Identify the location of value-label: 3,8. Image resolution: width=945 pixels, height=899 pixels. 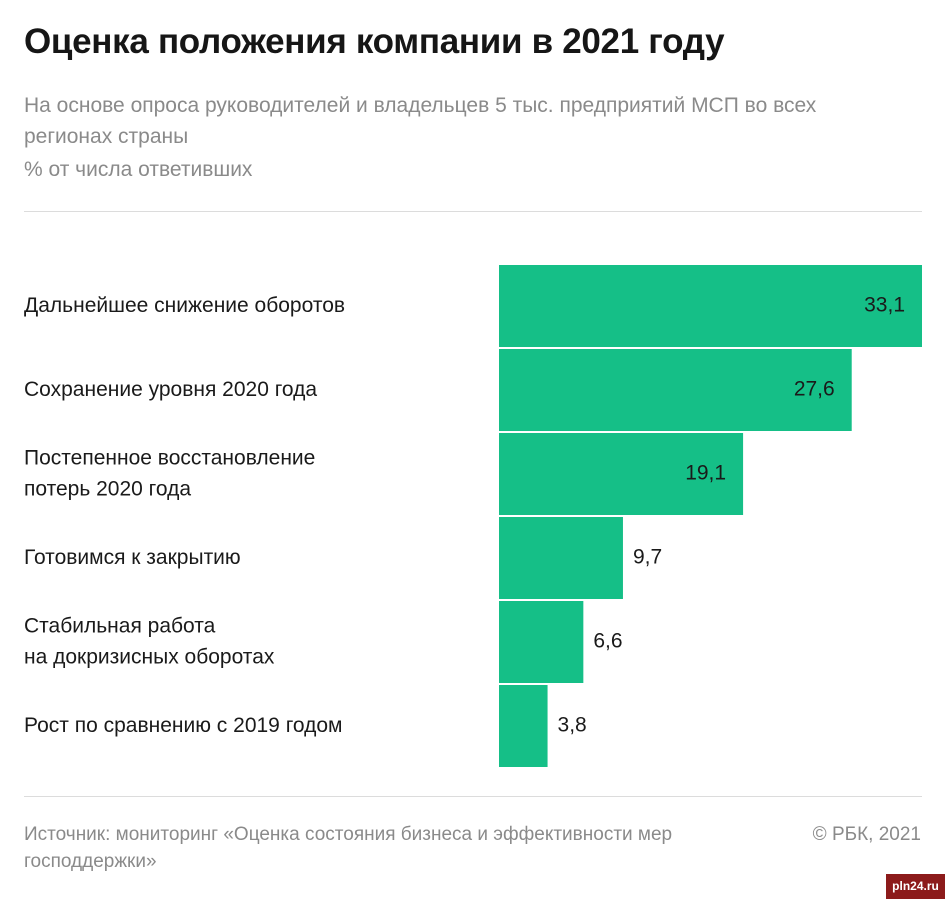
(572, 725).